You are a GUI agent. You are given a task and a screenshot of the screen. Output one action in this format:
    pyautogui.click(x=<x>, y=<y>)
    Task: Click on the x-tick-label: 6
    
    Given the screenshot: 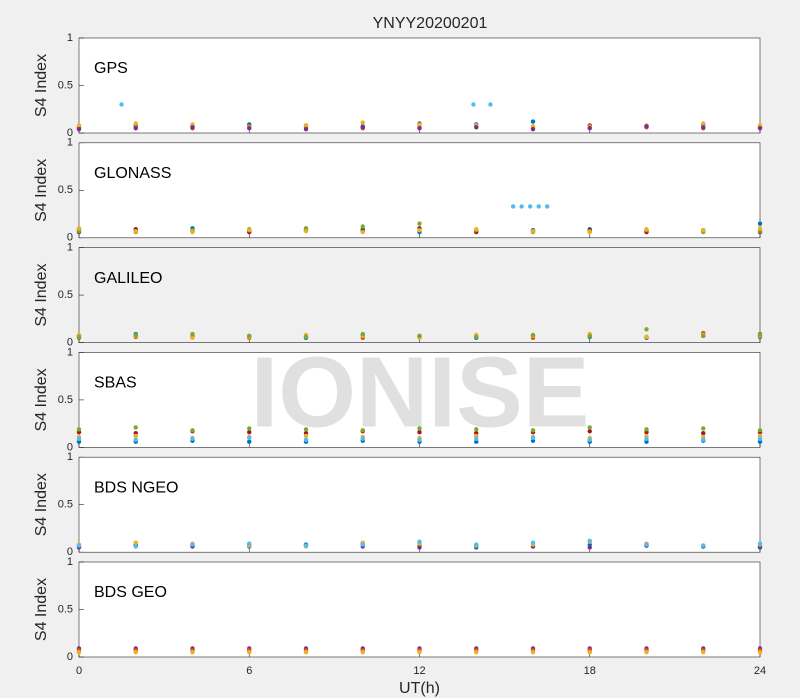 What is the action you would take?
    pyautogui.click(x=249, y=671)
    